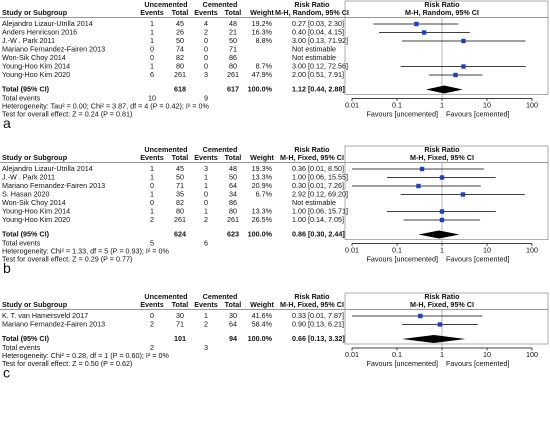  Describe the element at coordinates (442, 104) in the screenshot. I see `x-tick-label: 1` at that location.